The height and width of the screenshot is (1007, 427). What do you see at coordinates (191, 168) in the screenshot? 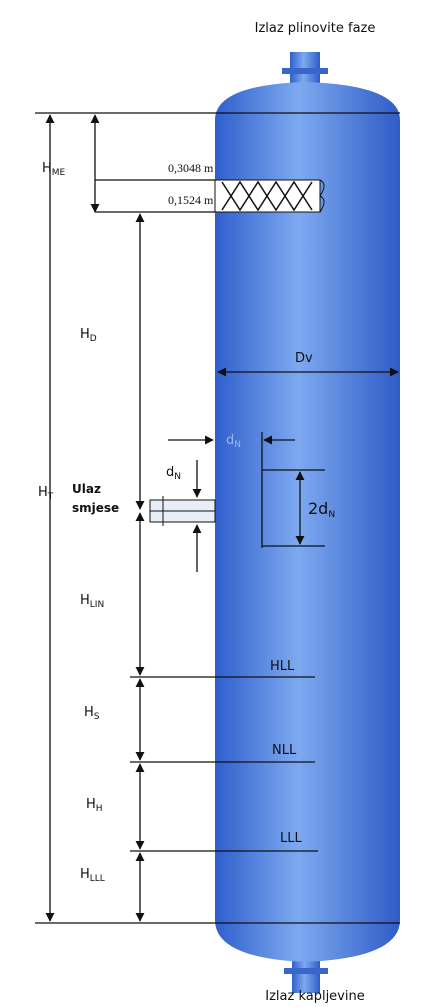
I see `label: 0,3048 m` at bounding box center [191, 168].